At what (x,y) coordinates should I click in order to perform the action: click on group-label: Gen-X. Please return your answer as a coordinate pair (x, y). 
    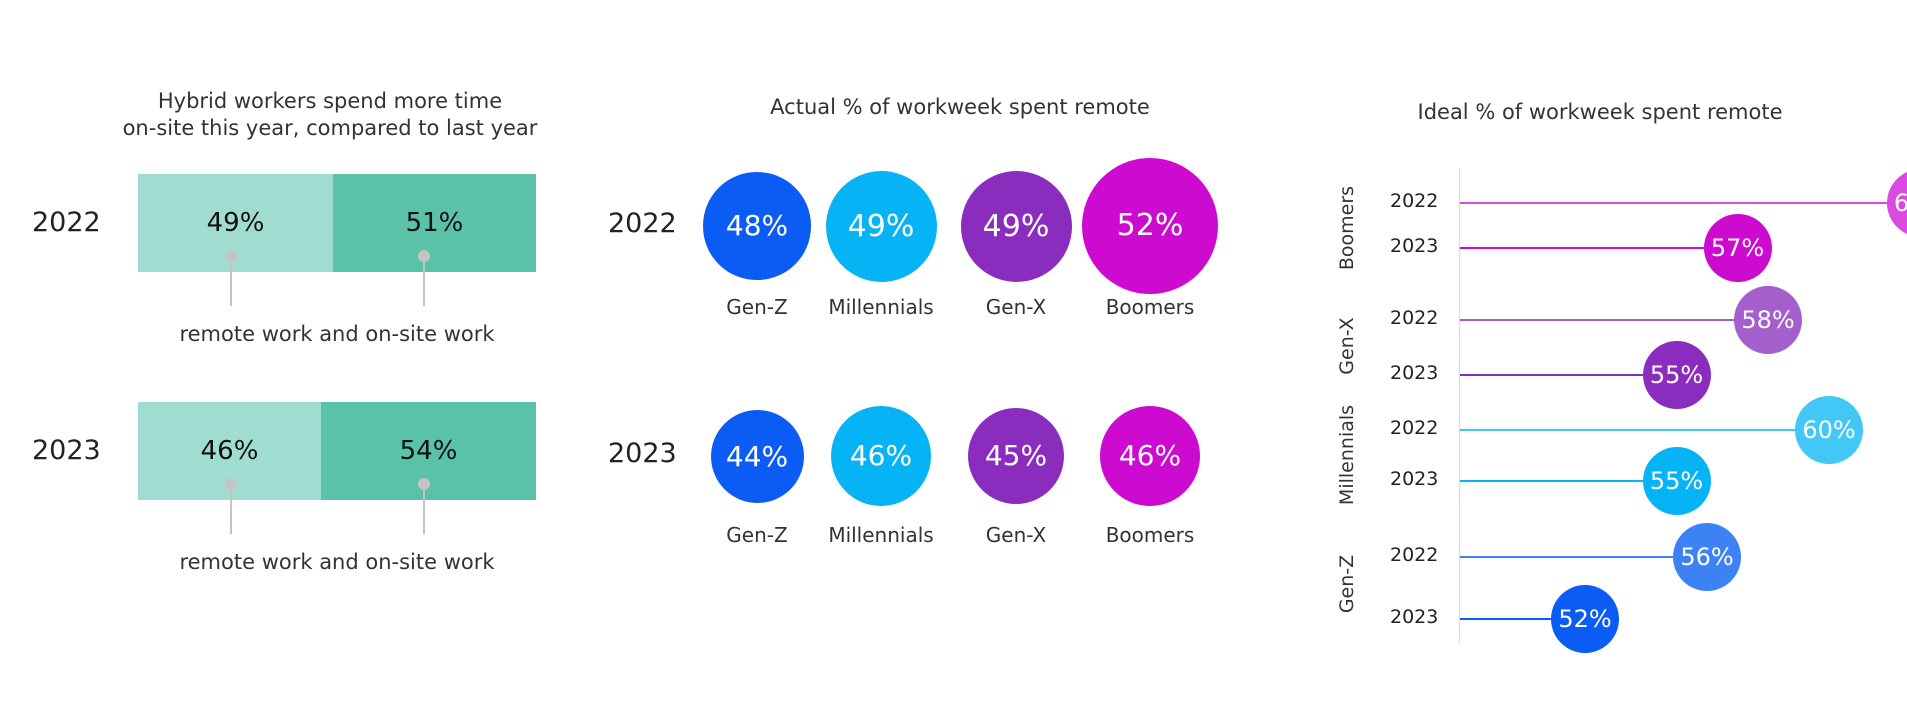
    Looking at the image, I should click on (1347, 346).